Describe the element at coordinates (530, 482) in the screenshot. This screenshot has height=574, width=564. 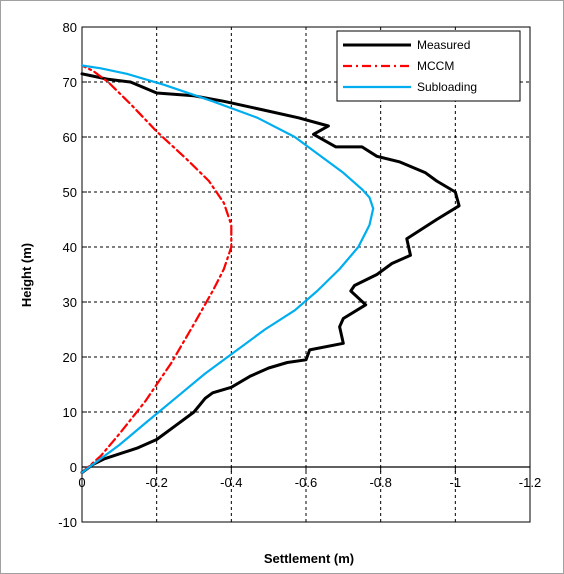
I see `x-tick-label: -1.2` at that location.